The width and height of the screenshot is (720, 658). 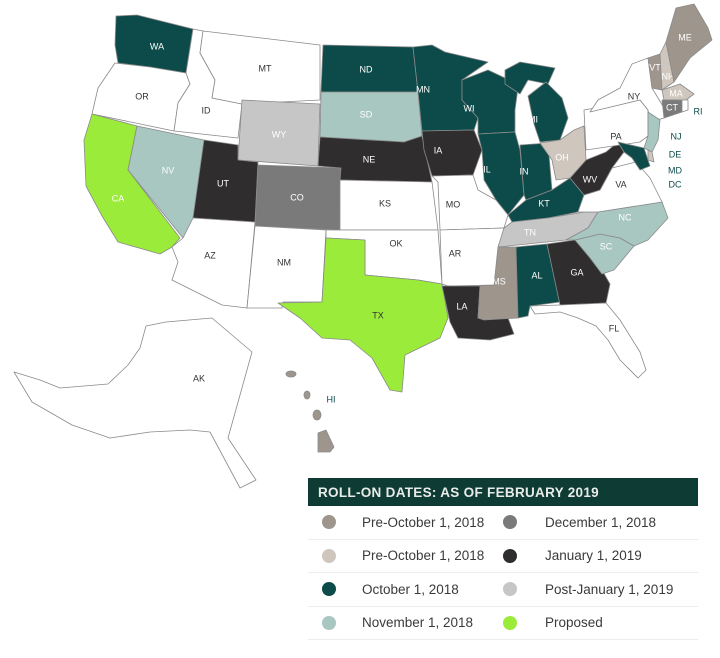 I want to click on state-MO: MO, so click(x=470, y=202).